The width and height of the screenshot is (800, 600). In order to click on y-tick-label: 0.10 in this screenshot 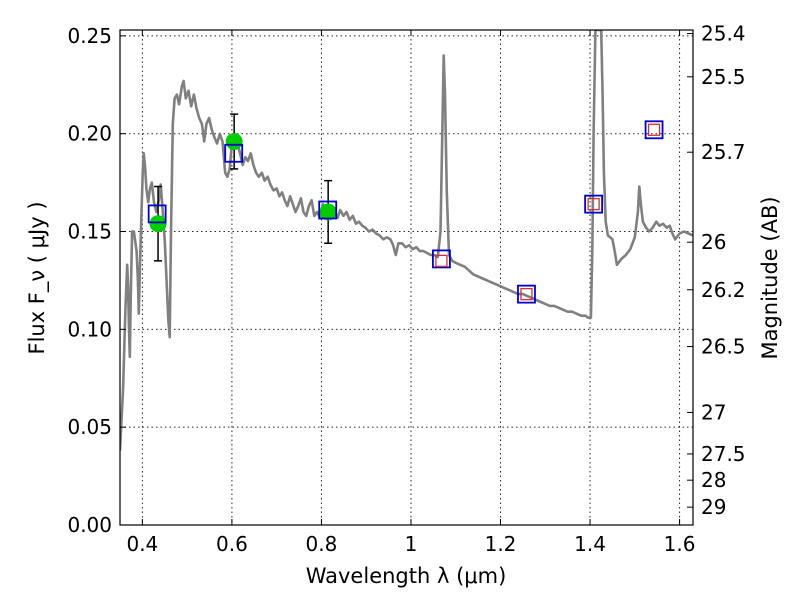, I will do `click(89, 329)`.